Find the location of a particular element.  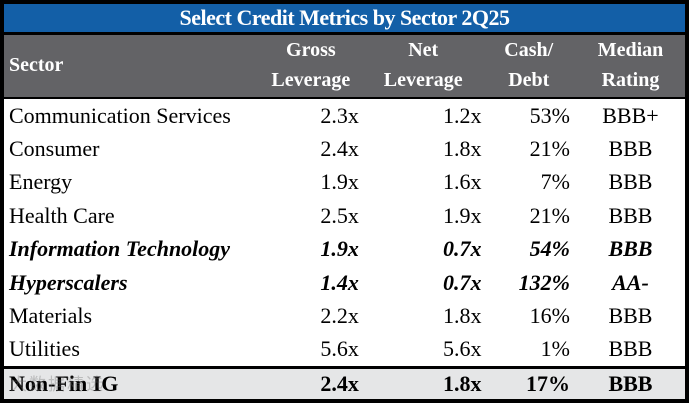

column-header-gross-line1: Gross is located at coordinates (311, 50).